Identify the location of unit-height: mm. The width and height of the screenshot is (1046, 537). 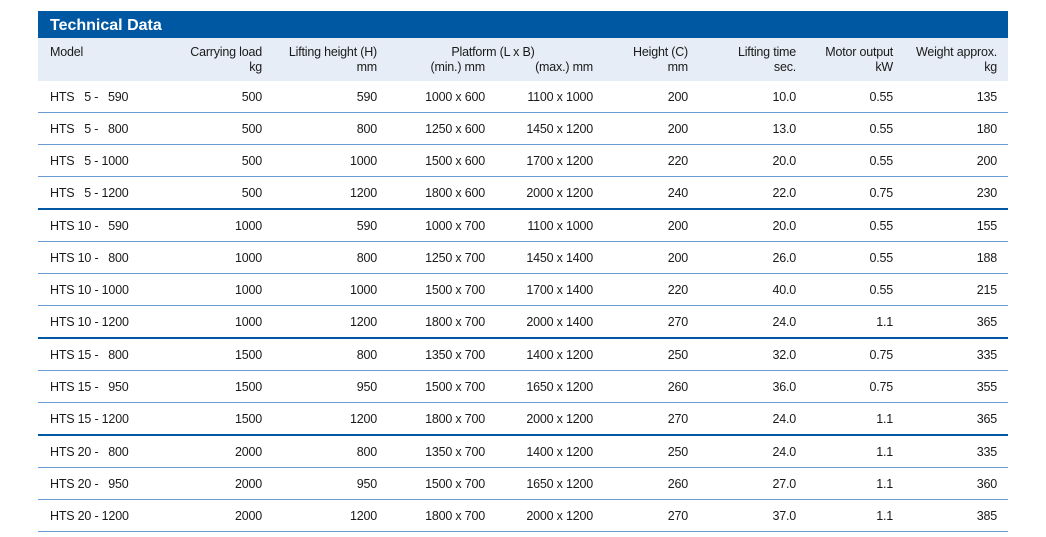
(678, 67).